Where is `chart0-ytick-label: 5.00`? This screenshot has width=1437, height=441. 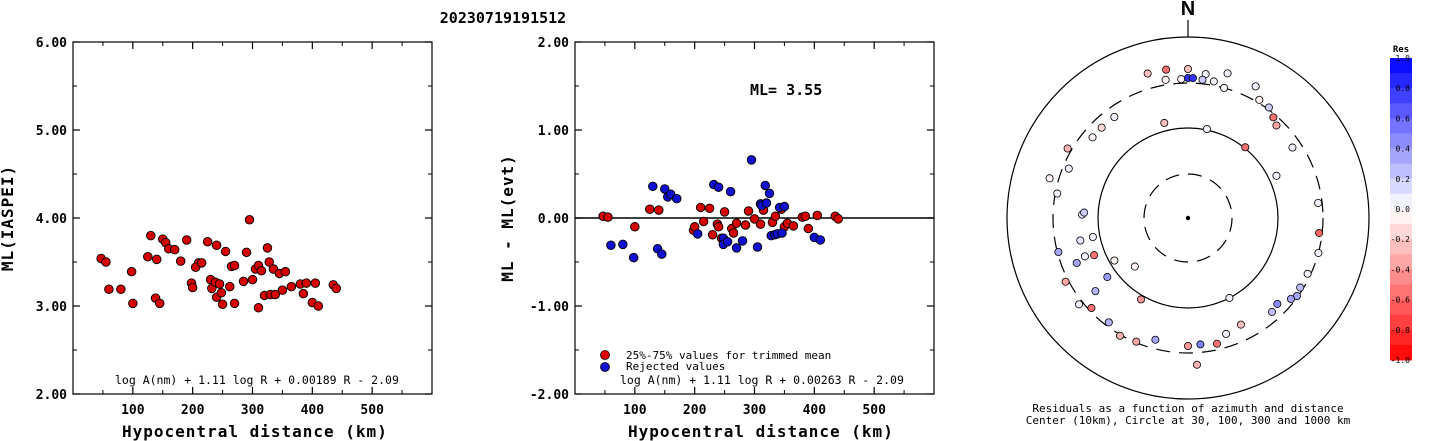
chart0-ytick-label: 5.00 is located at coordinates (51, 131).